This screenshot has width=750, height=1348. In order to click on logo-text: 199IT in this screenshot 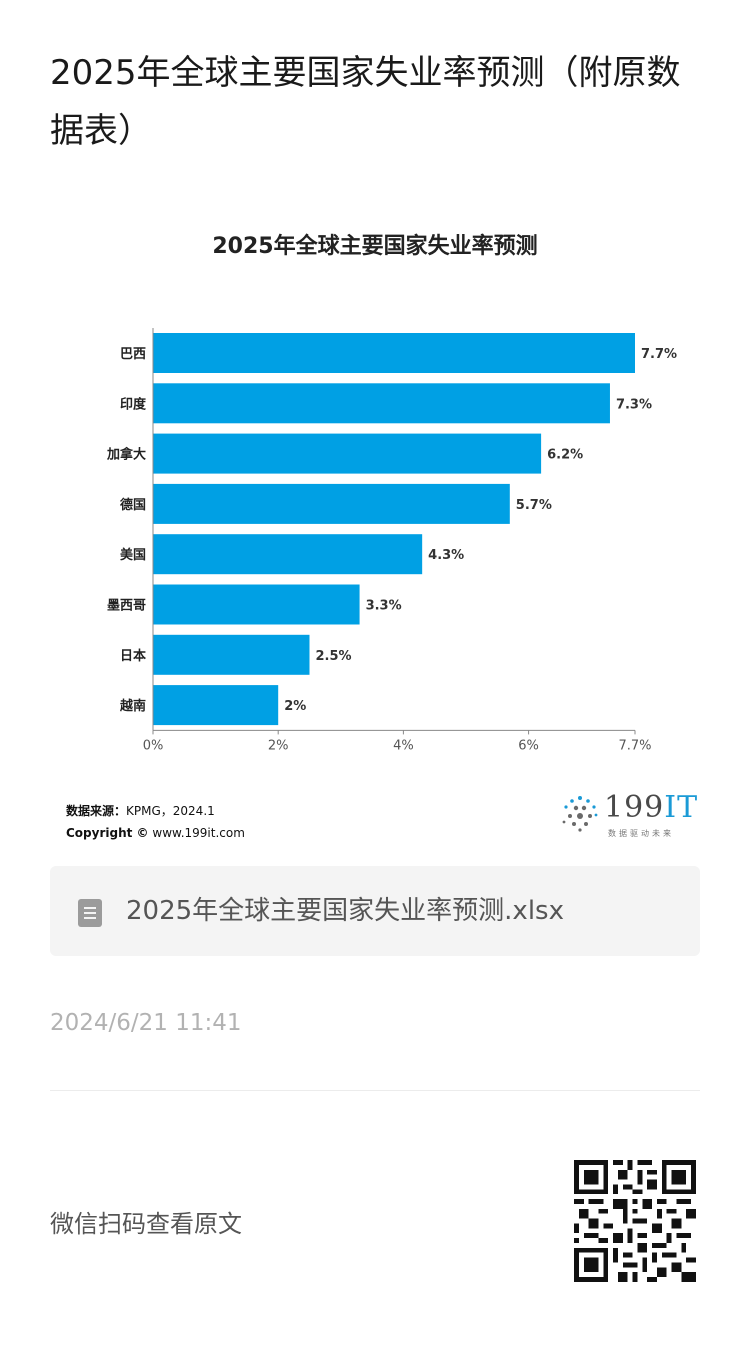, I will do `click(651, 807)`.